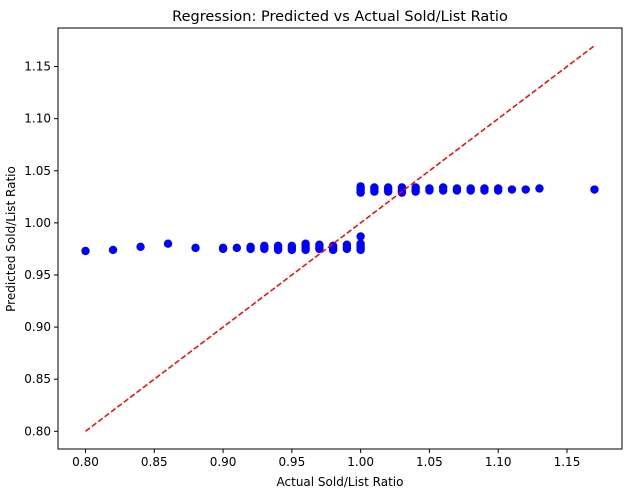 This screenshot has height=489, width=629. I want to click on y-tick-label: 0.90, so click(37, 327).